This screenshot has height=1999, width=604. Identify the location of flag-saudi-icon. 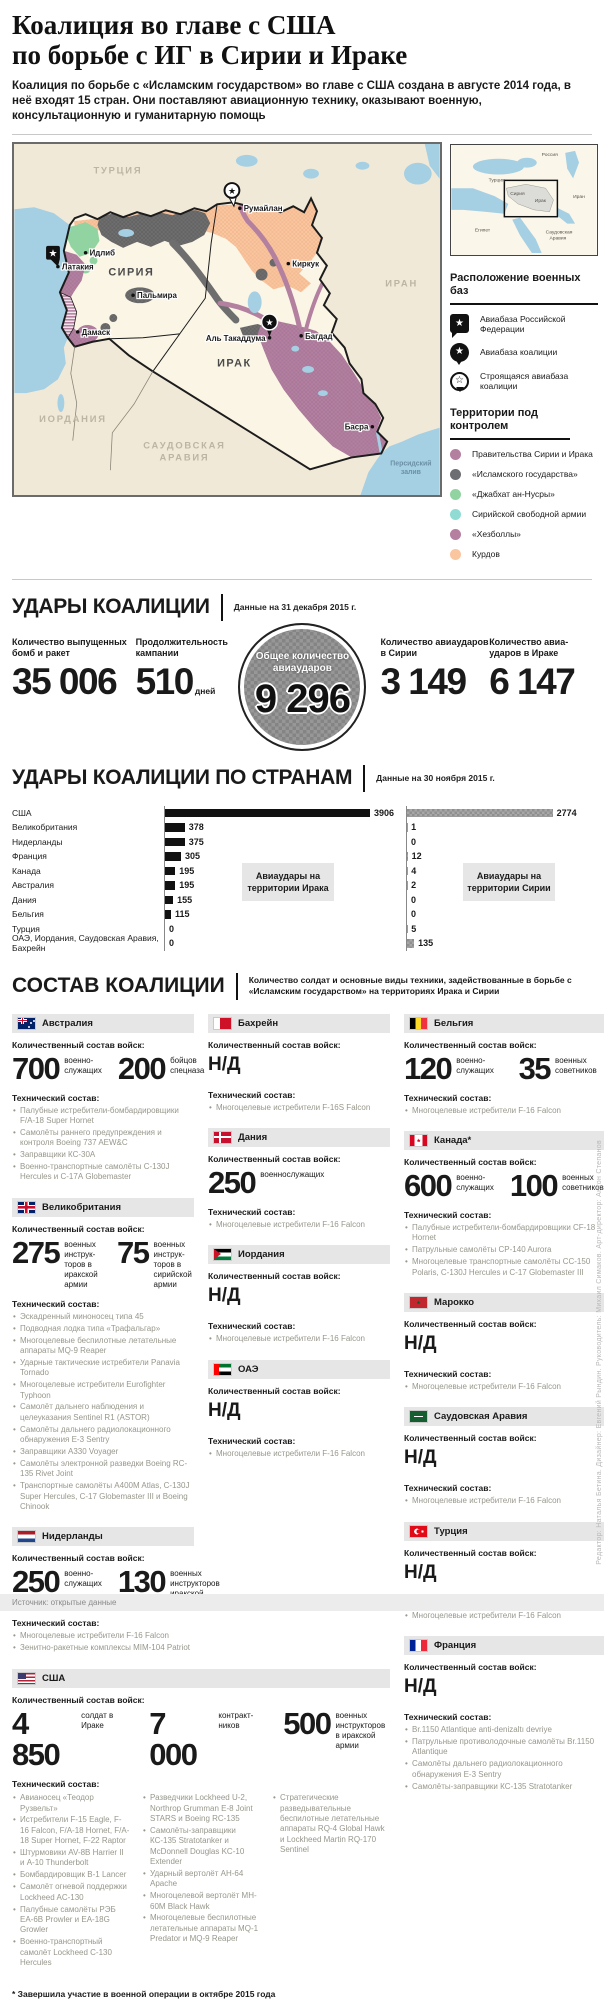
(418, 1416).